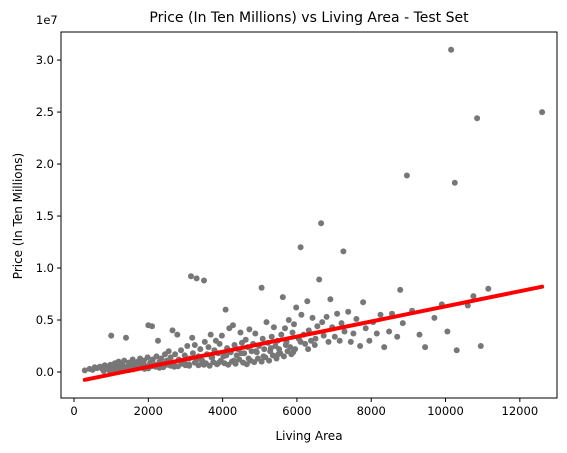 Image resolution: width=567 pixels, height=453 pixels. What do you see at coordinates (45, 268) in the screenshot?
I see `y-tick-label: 1.0` at bounding box center [45, 268].